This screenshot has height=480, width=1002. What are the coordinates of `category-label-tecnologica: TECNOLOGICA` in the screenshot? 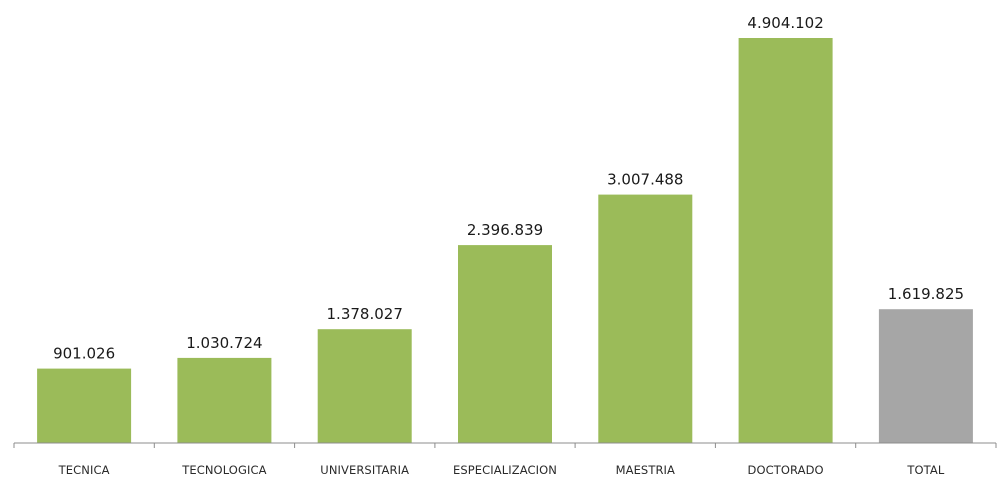 It's located at (223, 470).